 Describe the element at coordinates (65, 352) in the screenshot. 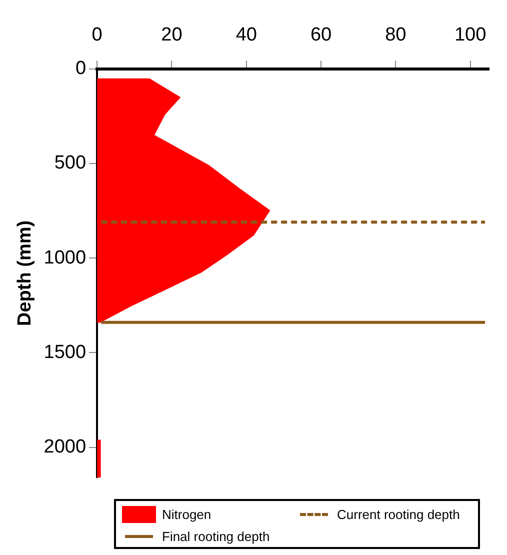

I see `y-tick-label: 1500` at that location.